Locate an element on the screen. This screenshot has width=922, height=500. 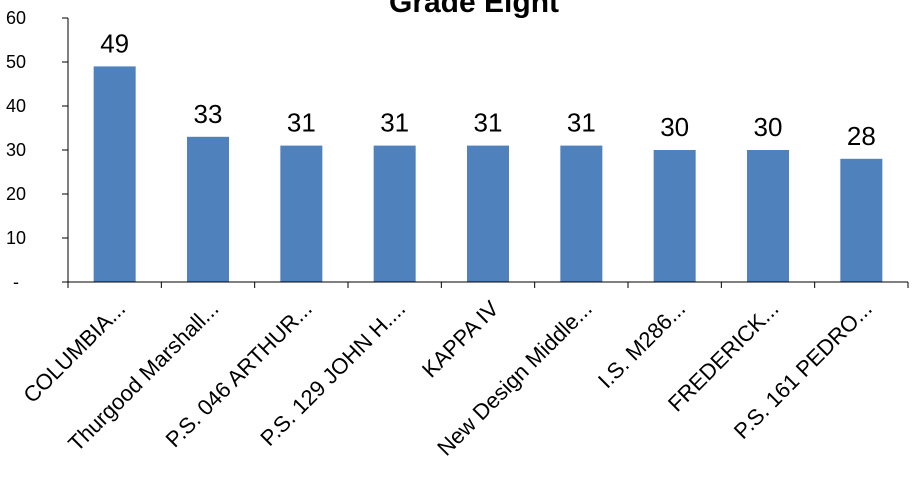
data-label: 33 is located at coordinates (208, 114).